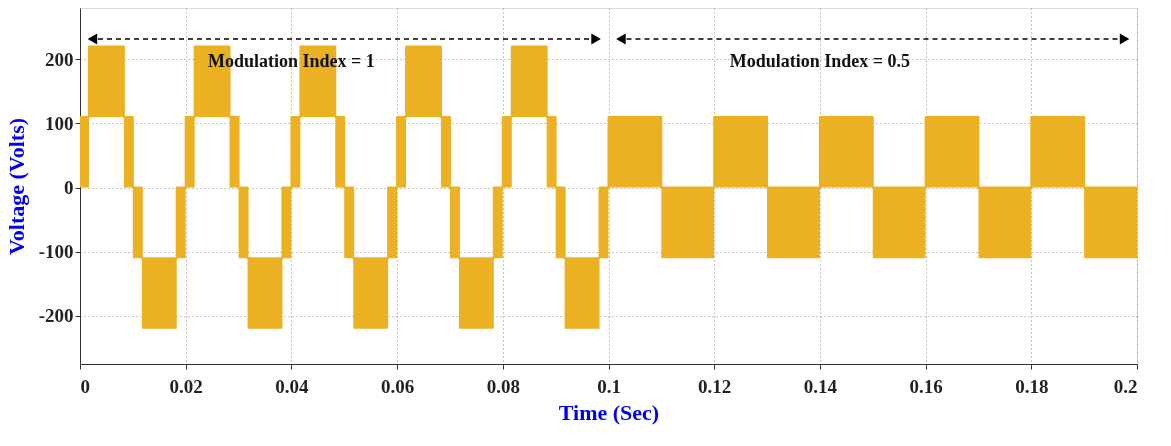 The width and height of the screenshot is (1171, 446). What do you see at coordinates (715, 386) in the screenshot?
I see `x-tick-label: 0.12` at bounding box center [715, 386].